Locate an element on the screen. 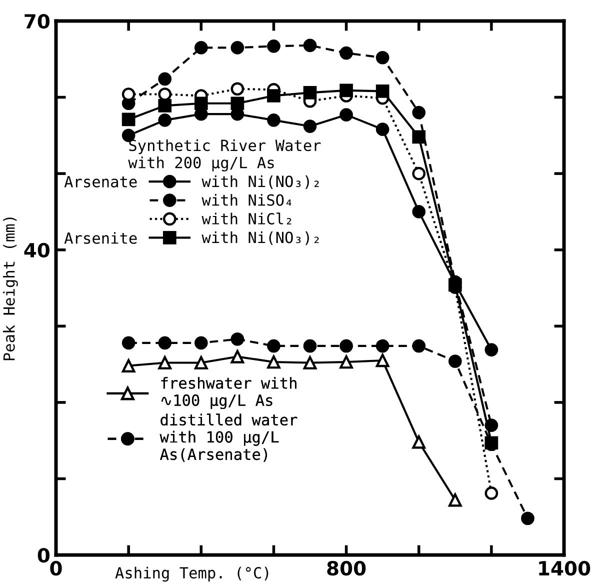 This screenshot has height=585, width=601. legend-label: with NiCl₂ is located at coordinates (247, 218).